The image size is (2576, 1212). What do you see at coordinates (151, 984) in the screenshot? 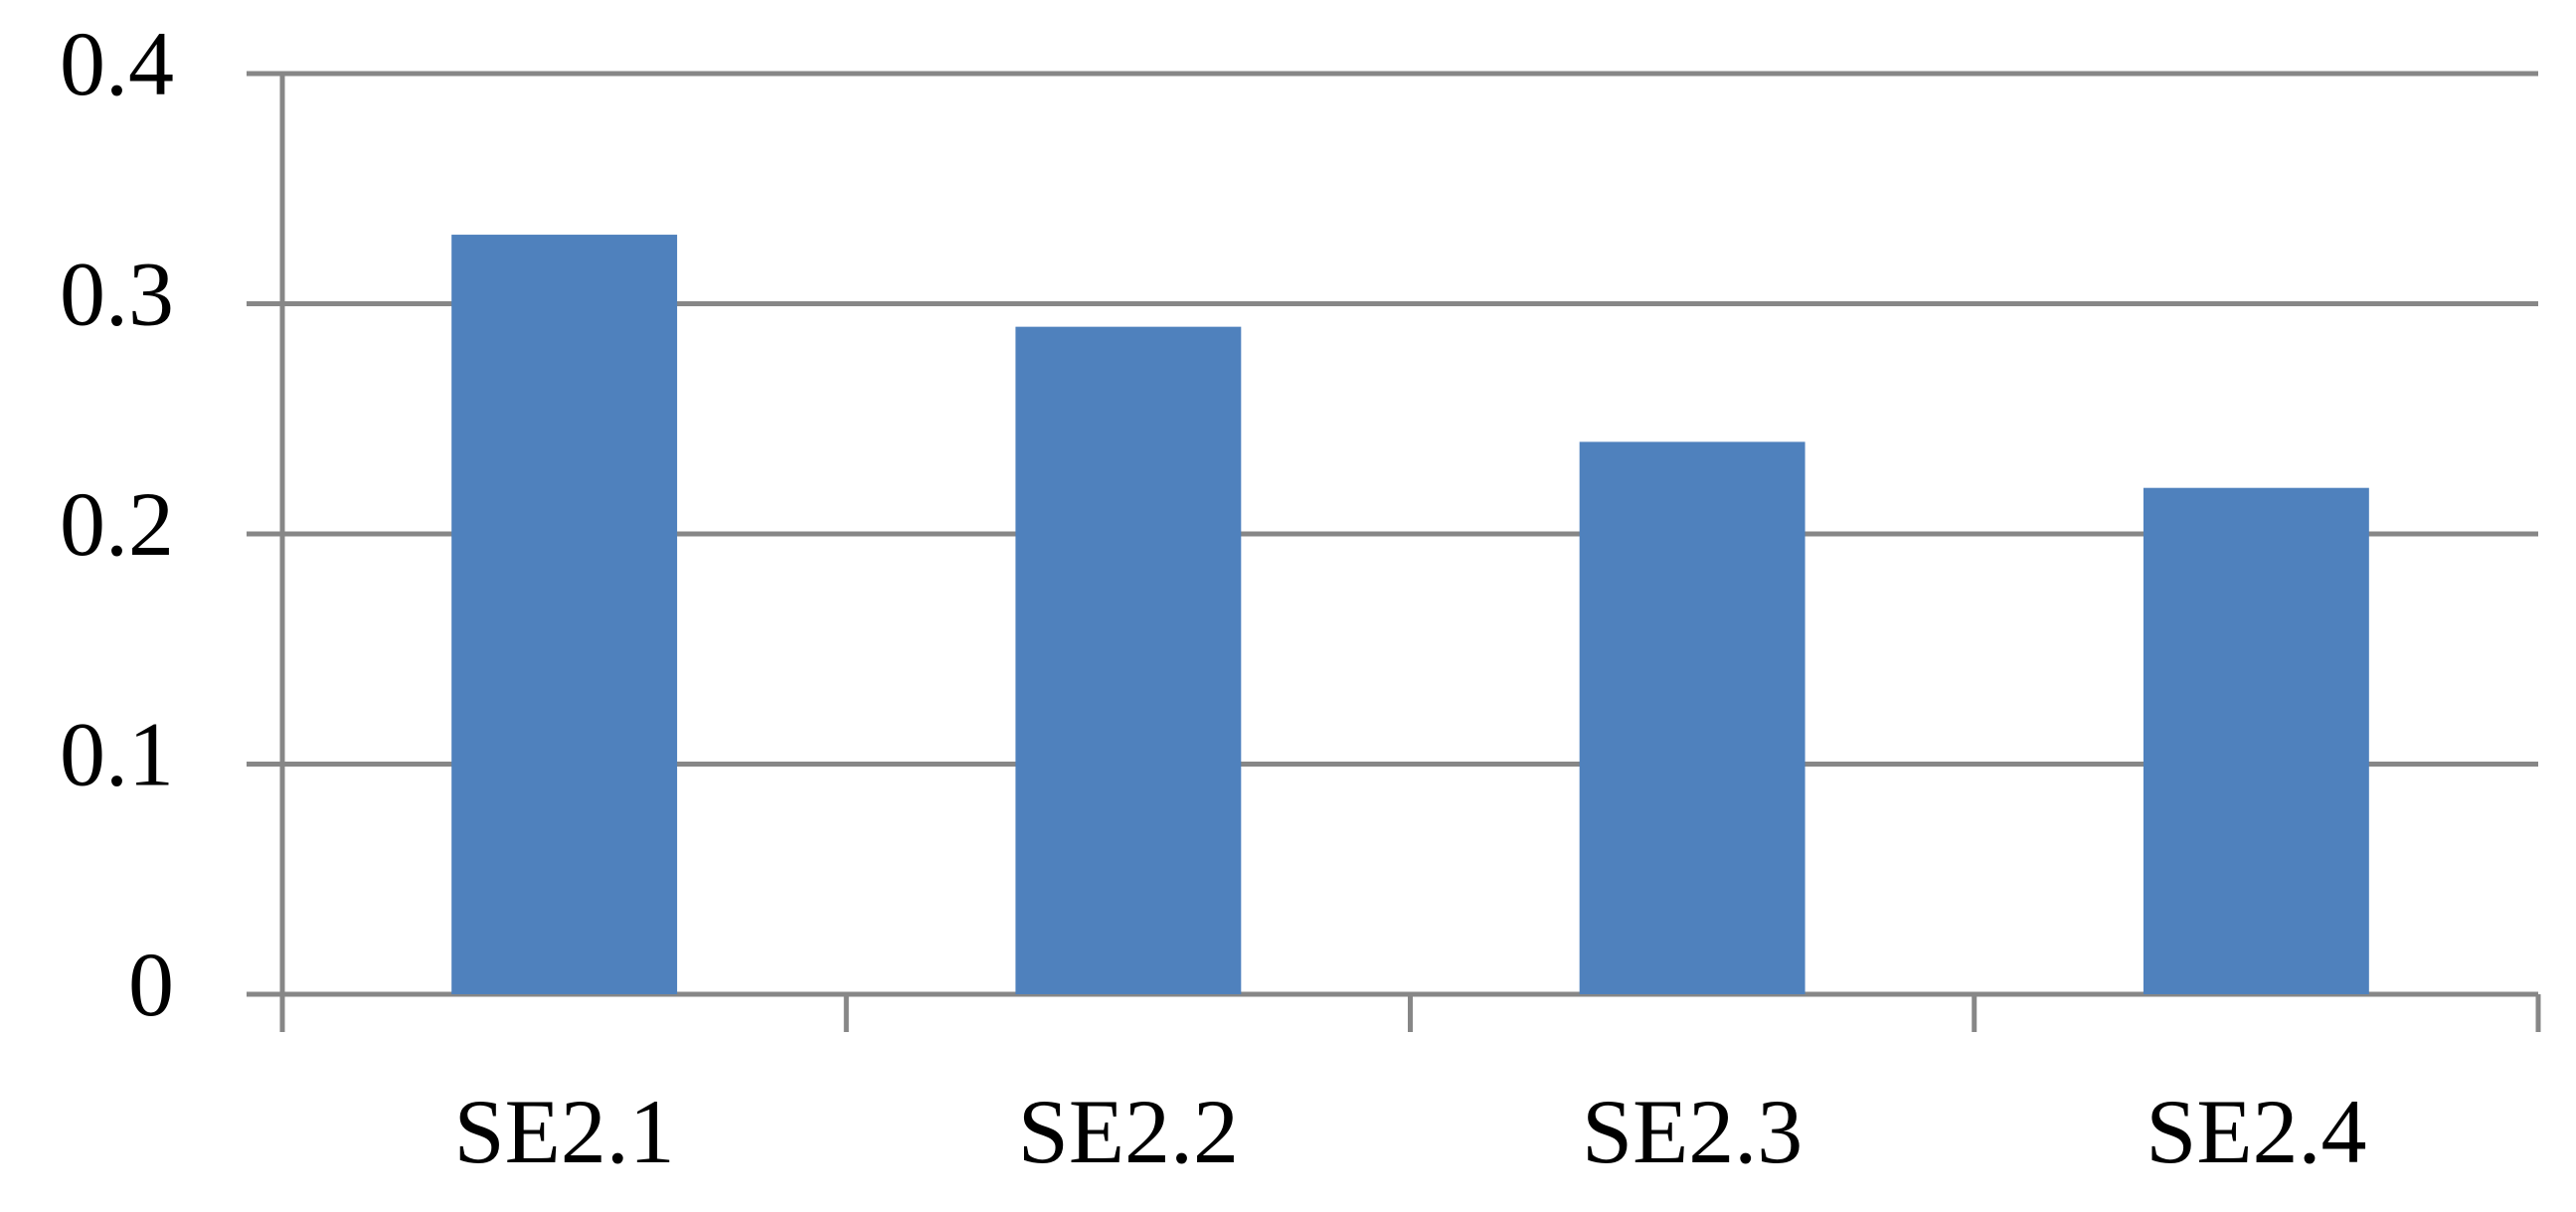
I see `y-tick-label: 0` at bounding box center [151, 984].